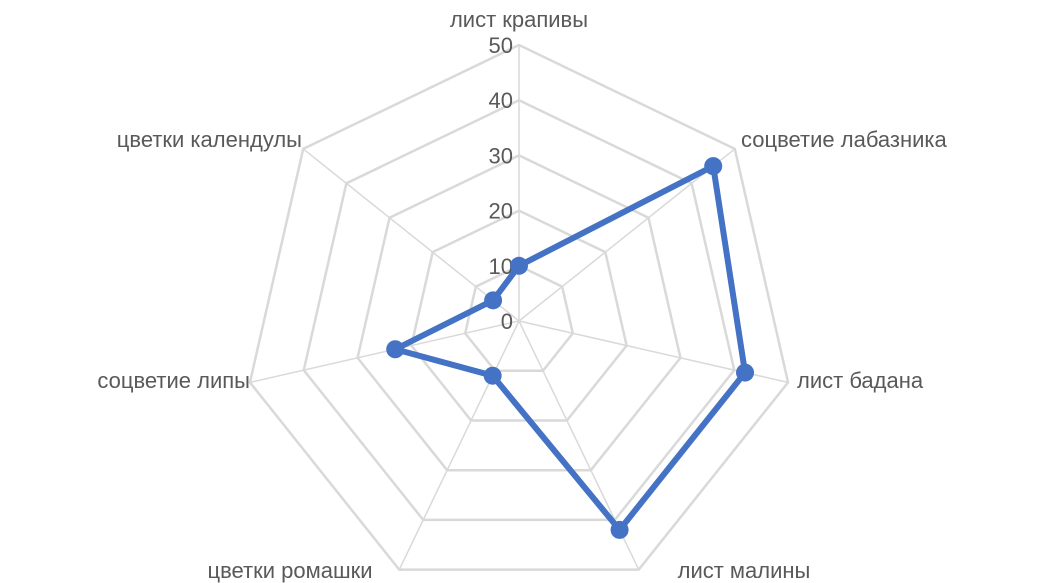  Describe the element at coordinates (501, 211) in the screenshot. I see `tick-label: 20` at that location.